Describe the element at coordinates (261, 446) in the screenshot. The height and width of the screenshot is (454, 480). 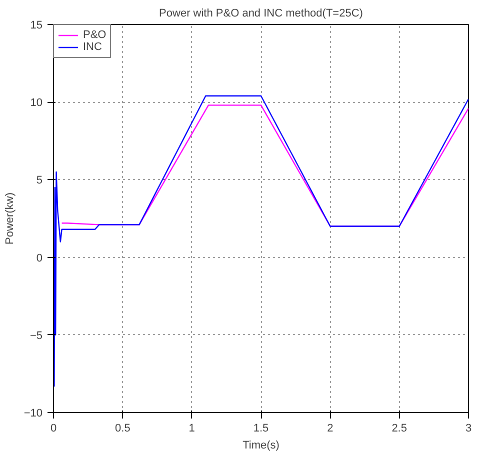
I see `x-axis-title: Time(s)` at that location.